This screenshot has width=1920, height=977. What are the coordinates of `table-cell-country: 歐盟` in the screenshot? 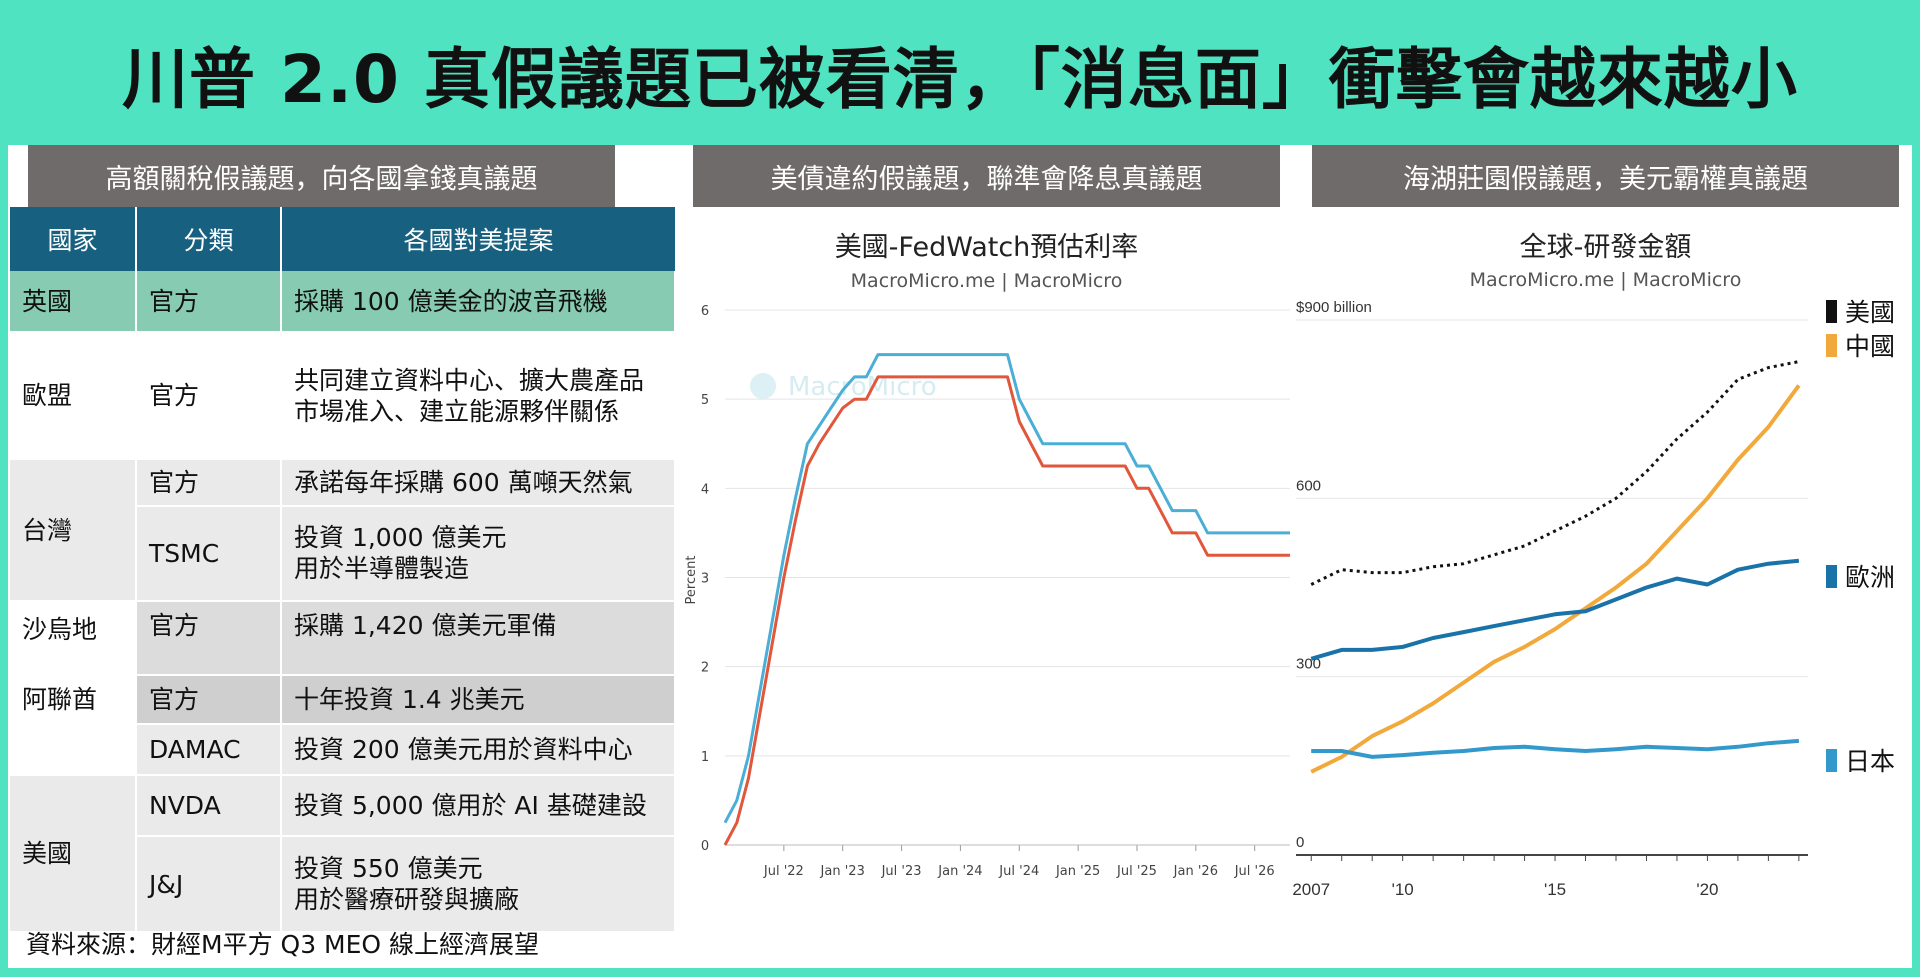 It's located at (73, 396).